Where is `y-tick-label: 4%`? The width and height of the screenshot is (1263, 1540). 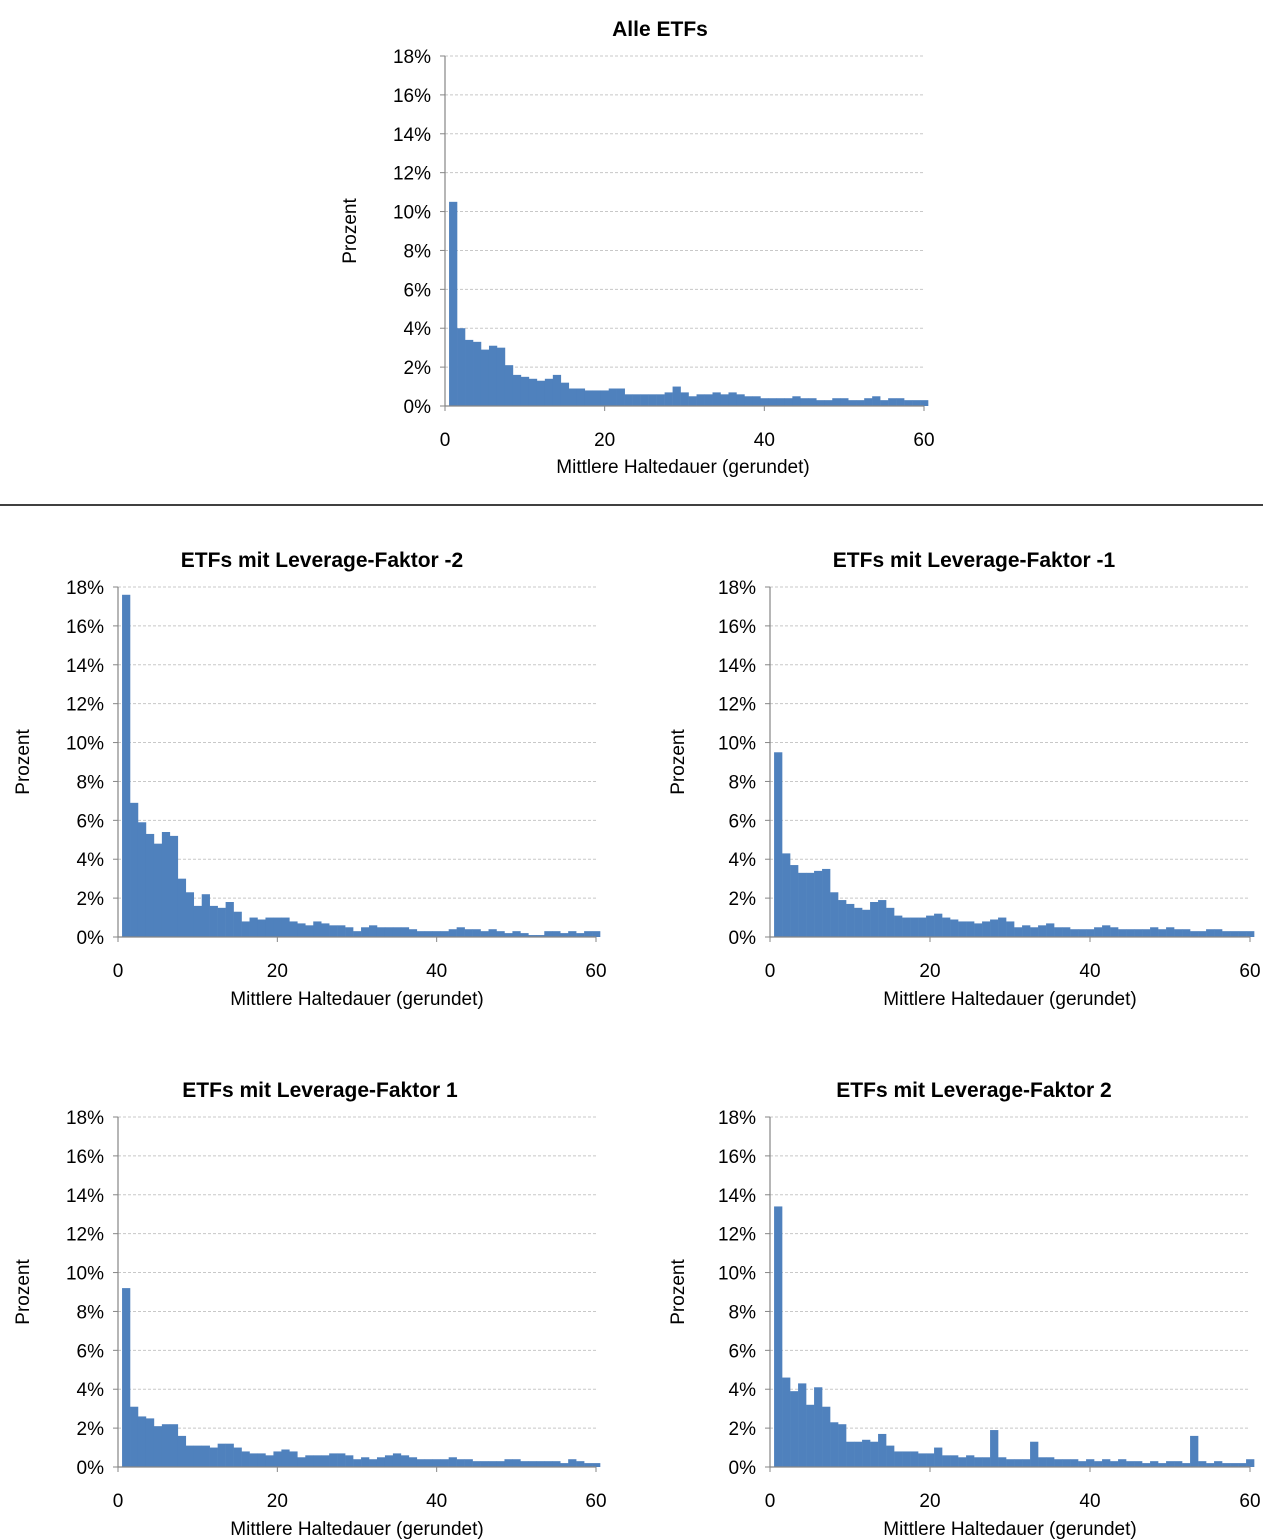
y-tick-label: 4% is located at coordinates (91, 1390).